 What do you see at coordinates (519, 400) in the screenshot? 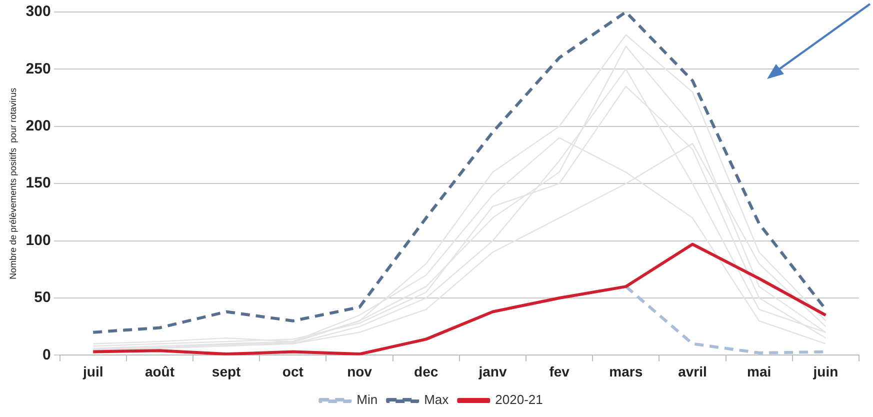
I see `legend-label: 2020-21` at bounding box center [519, 400].